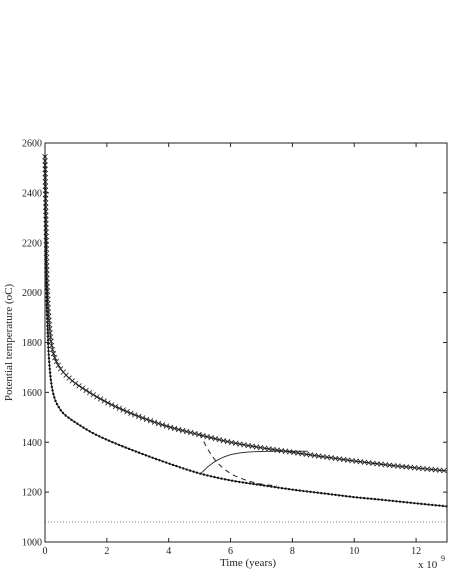  Describe the element at coordinates (32, 144) in the screenshot. I see `y-tick-label: 2600` at that location.